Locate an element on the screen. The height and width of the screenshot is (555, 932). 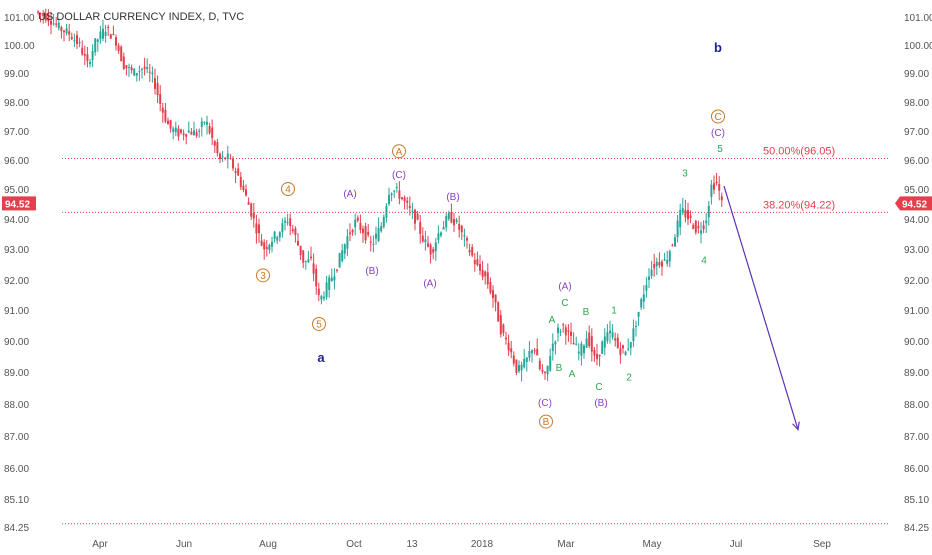
wave-label: (B) is located at coordinates (600, 403).